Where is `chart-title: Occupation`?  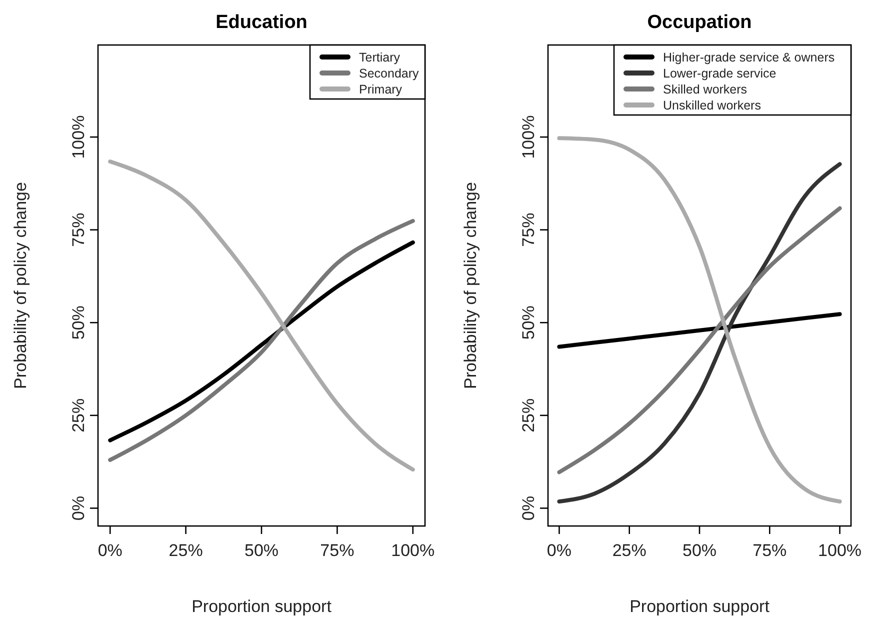
chart-title: Occupation is located at coordinates (699, 22).